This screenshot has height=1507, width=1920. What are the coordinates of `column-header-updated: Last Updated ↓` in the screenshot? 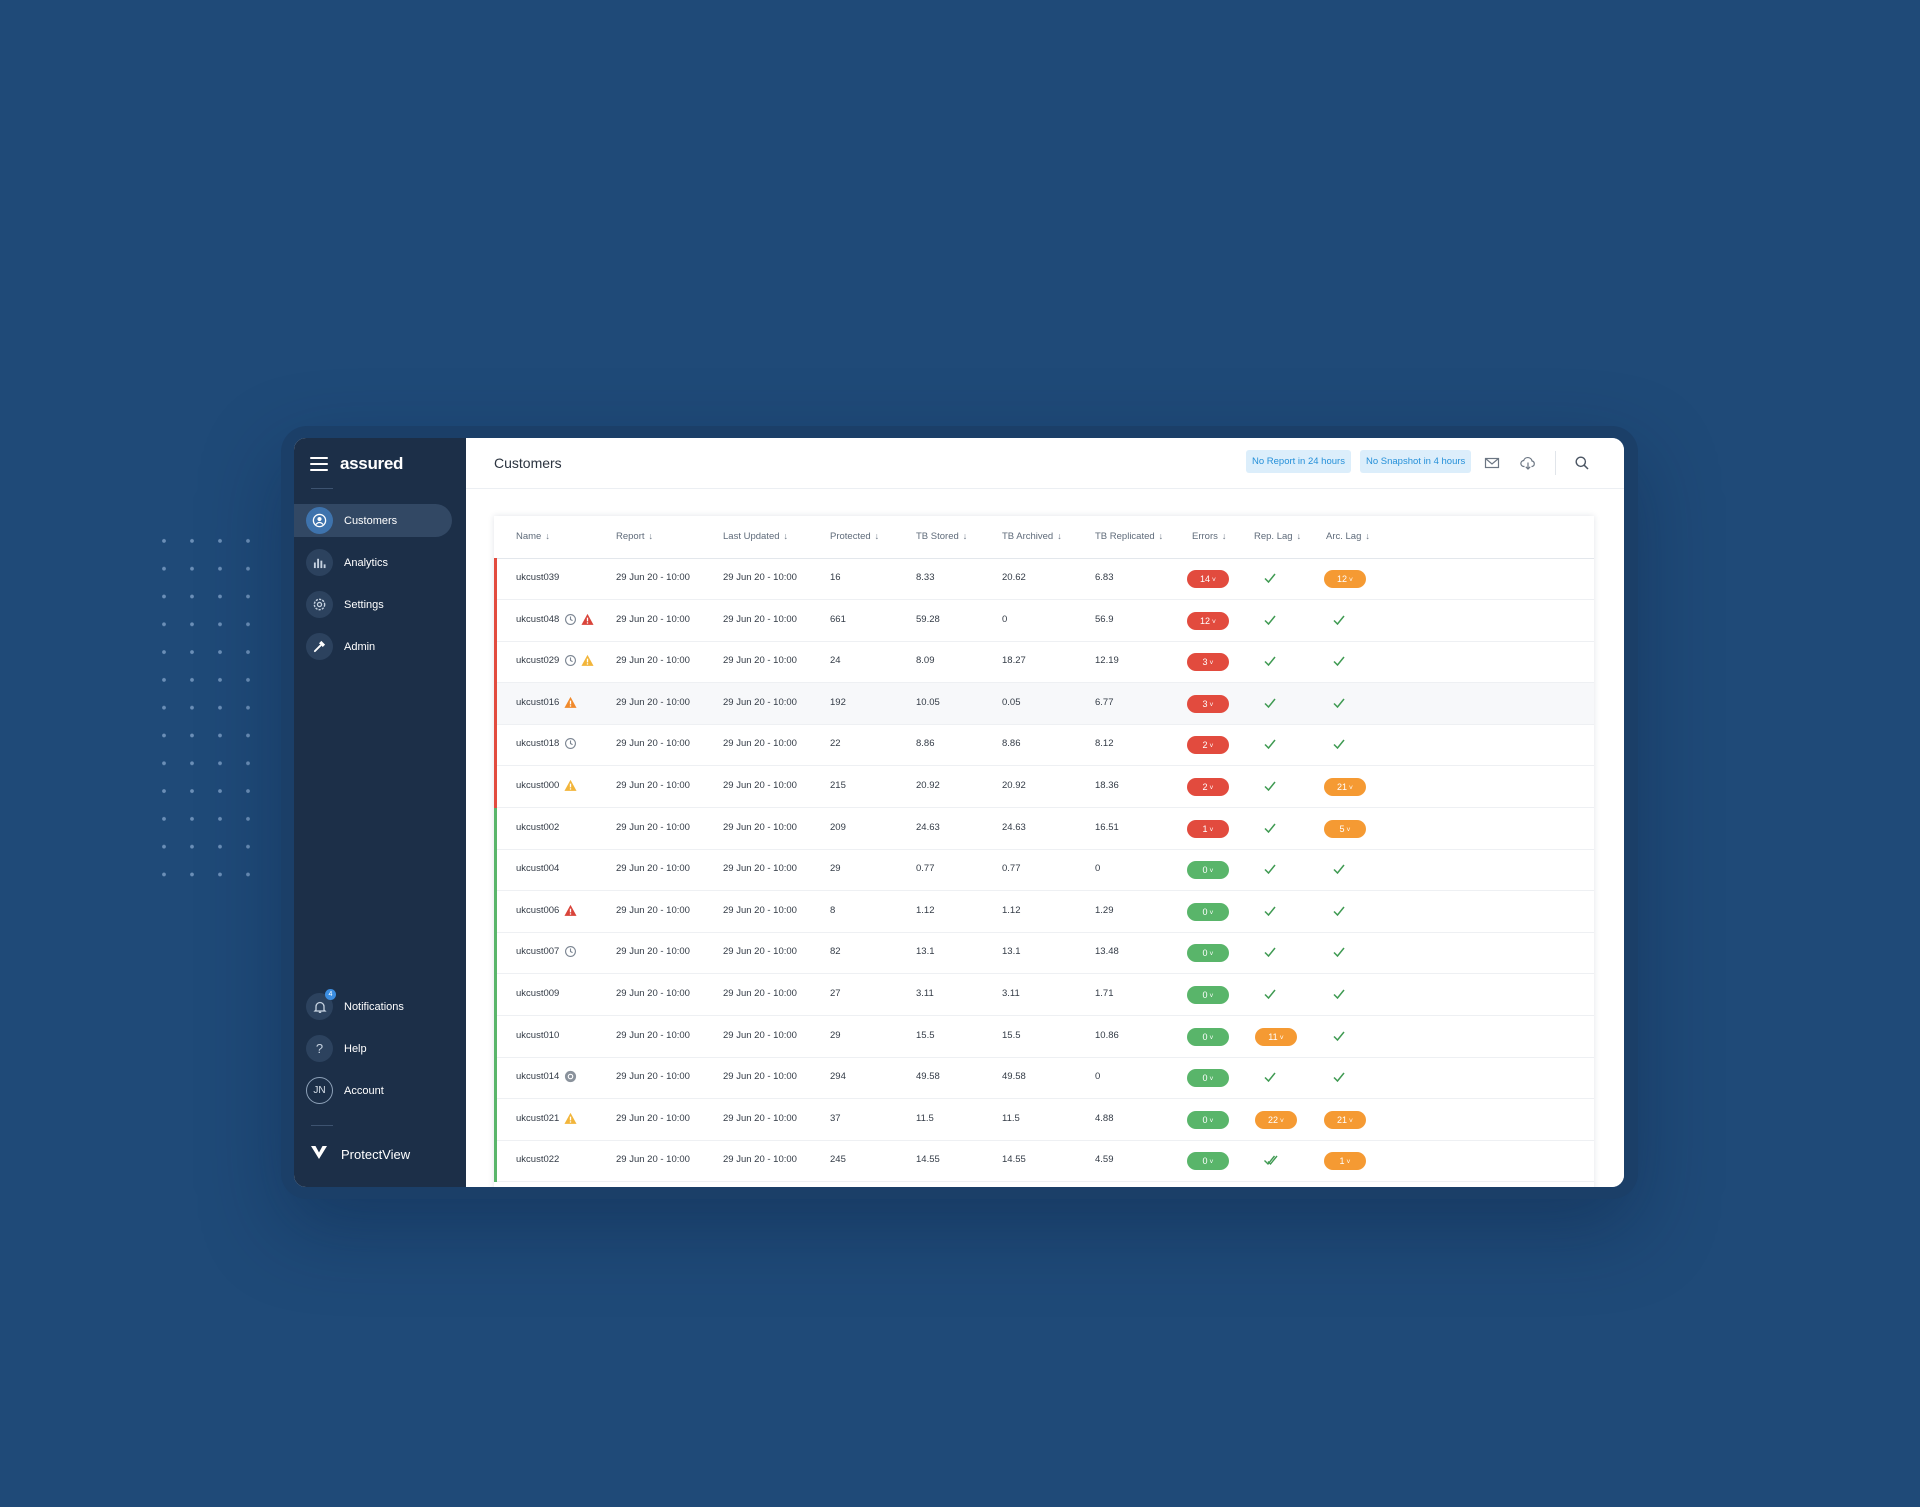 It's located at (755, 536).